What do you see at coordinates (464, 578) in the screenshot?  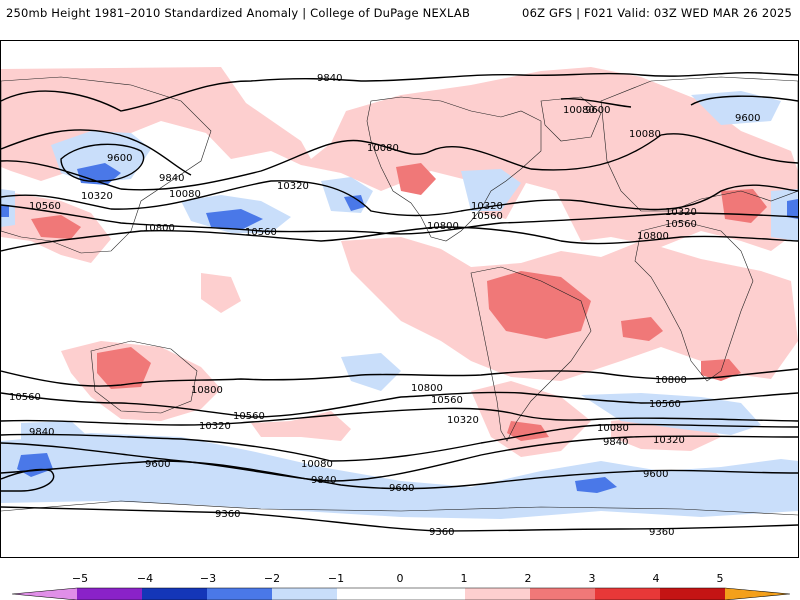 I see `colorbar-tick-label: 1` at bounding box center [464, 578].